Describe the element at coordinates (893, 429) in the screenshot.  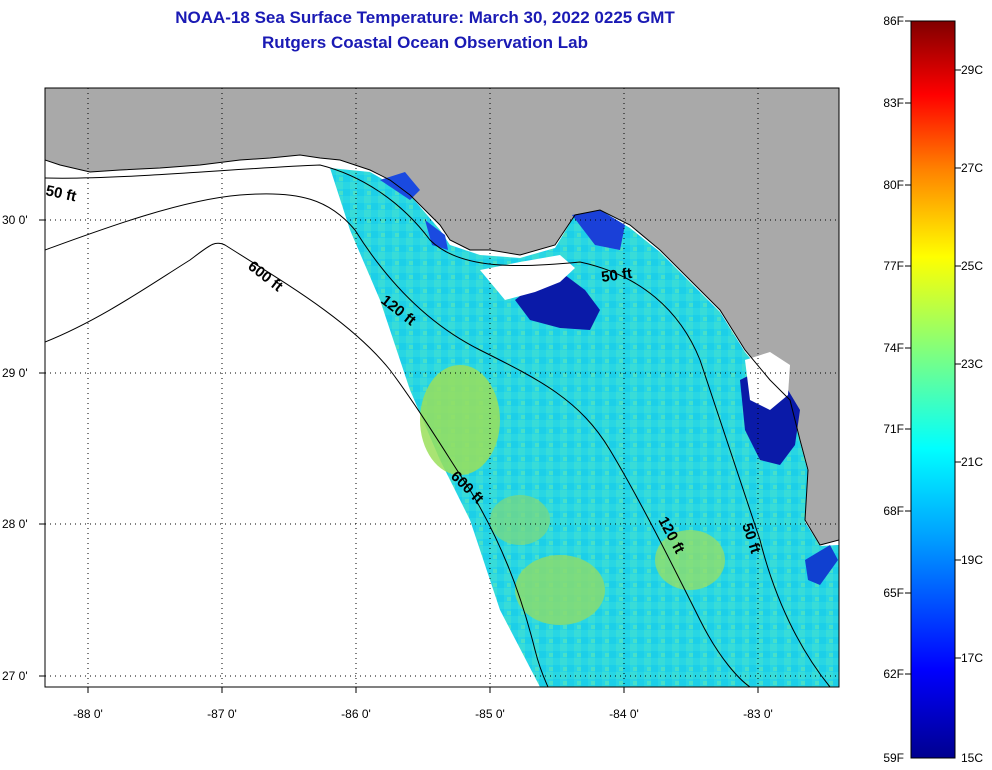
I see `colorbar-f-label: 71F` at that location.